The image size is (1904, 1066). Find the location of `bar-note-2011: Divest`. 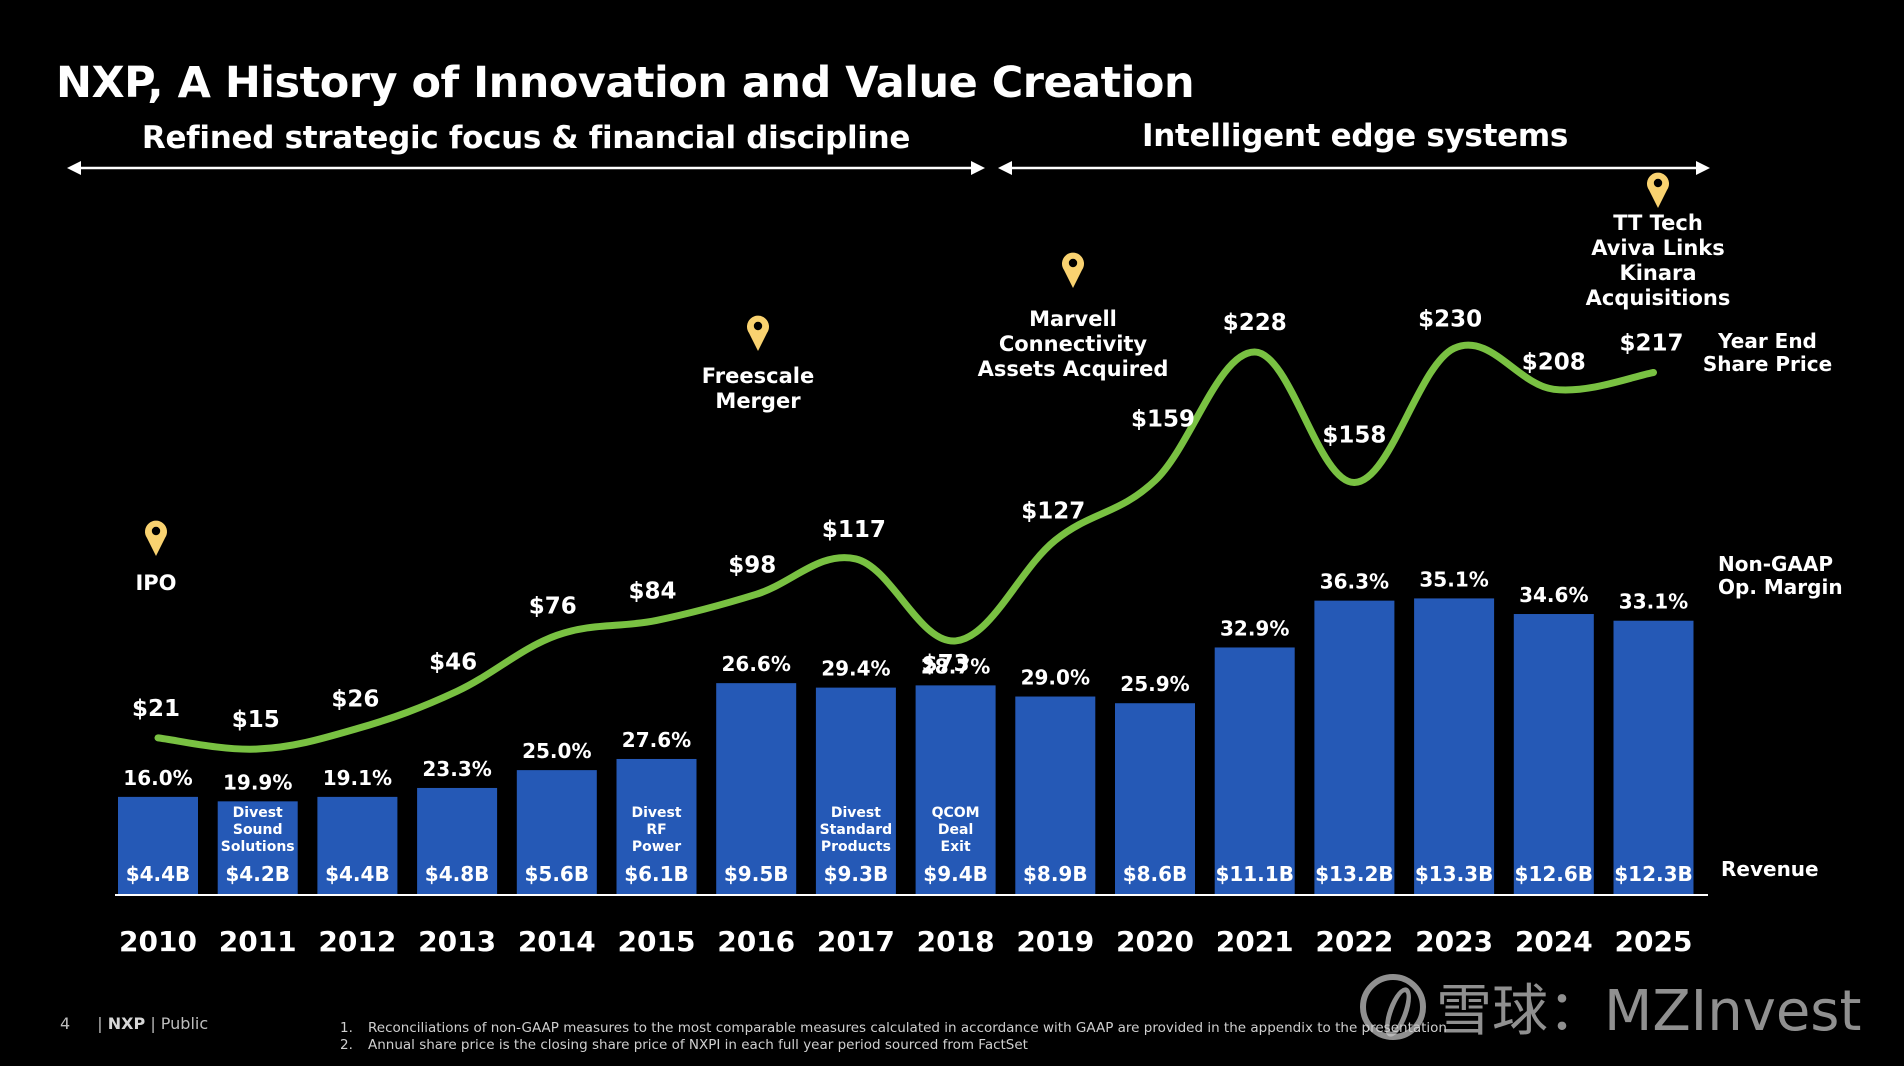

bar-note-2011: Divest is located at coordinates (258, 813).